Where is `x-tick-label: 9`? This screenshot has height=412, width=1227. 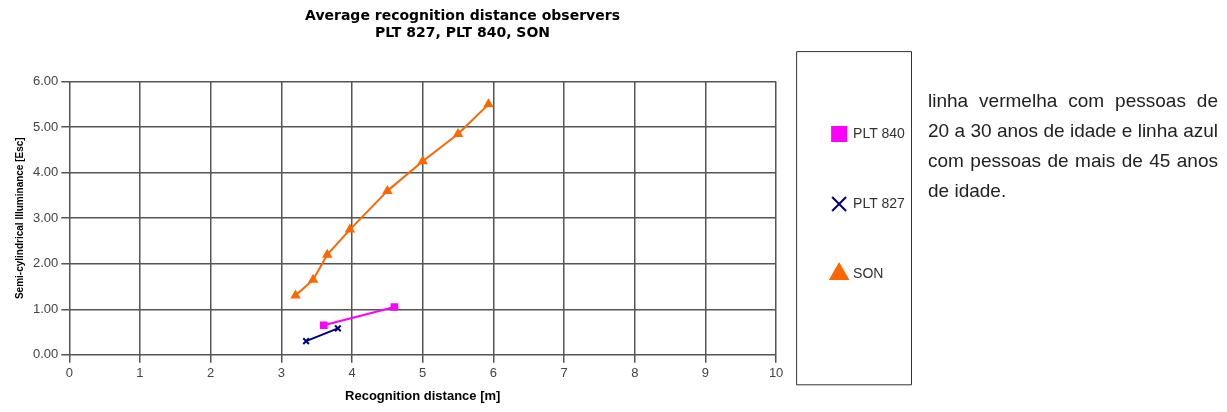
x-tick-label: 9 is located at coordinates (705, 373).